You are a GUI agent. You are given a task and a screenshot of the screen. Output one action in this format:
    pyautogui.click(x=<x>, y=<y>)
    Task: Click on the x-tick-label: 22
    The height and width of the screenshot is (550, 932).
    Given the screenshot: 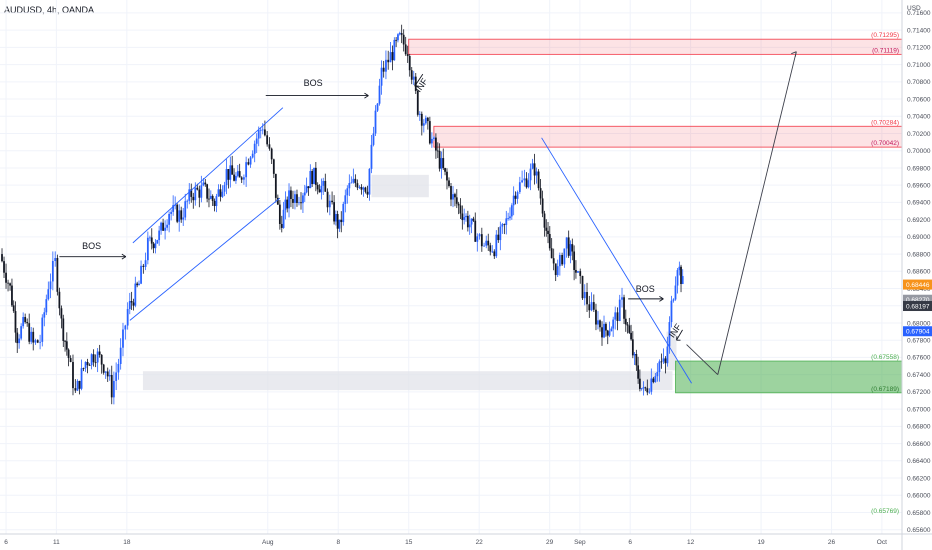 What is the action you would take?
    pyautogui.click(x=480, y=542)
    